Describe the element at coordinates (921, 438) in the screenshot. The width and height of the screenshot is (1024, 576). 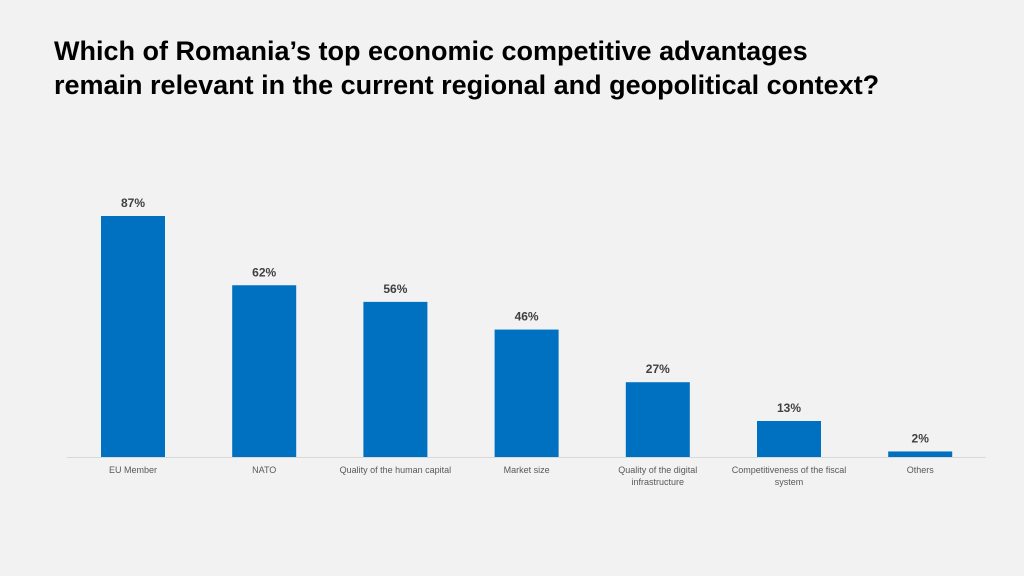
I see `data-label: 2%` at that location.